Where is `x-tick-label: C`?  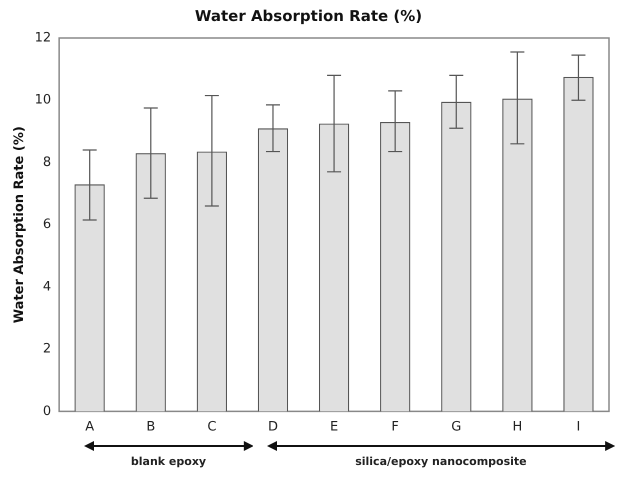 x-tick-label: C is located at coordinates (211, 427).